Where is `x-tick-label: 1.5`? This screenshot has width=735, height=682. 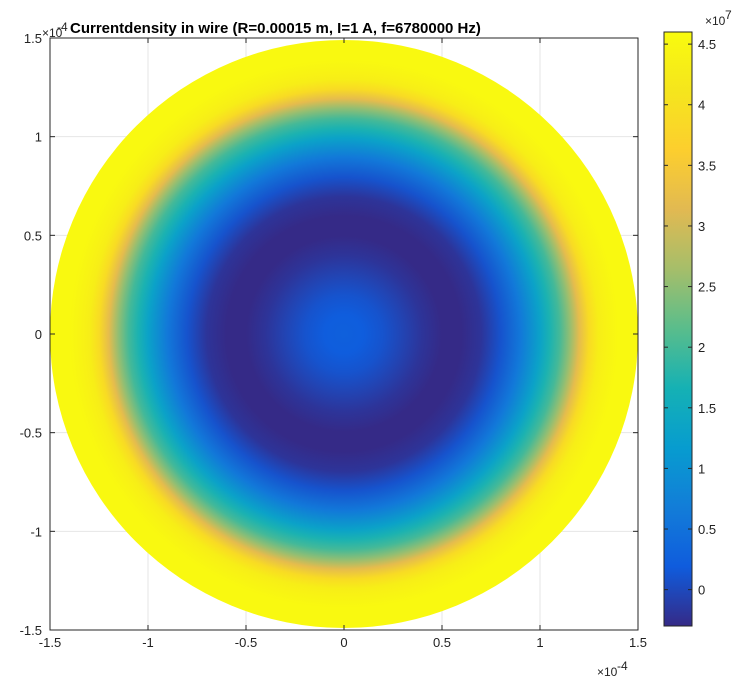 x-tick-label: 1.5 is located at coordinates (638, 642).